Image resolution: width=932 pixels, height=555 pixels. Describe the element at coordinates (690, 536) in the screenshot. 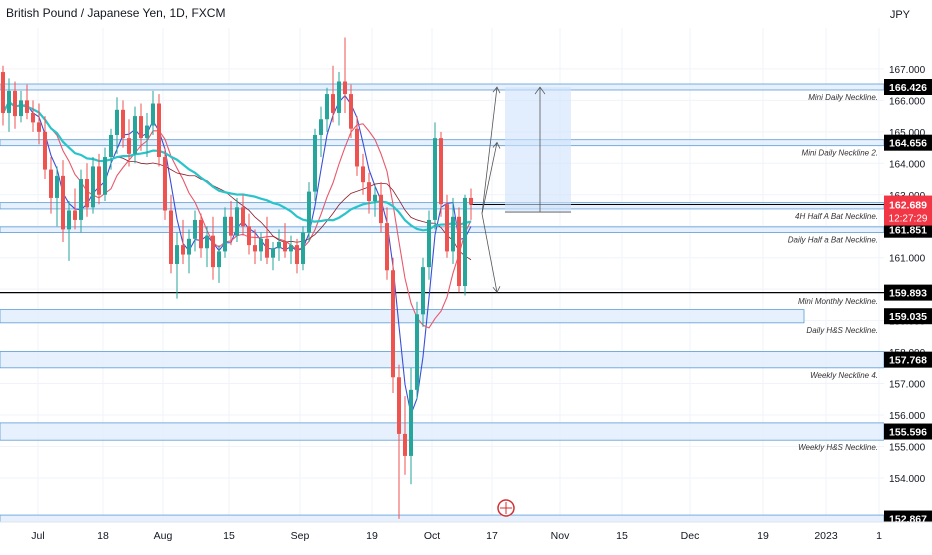

I see `time-tick-label: Dec` at that location.